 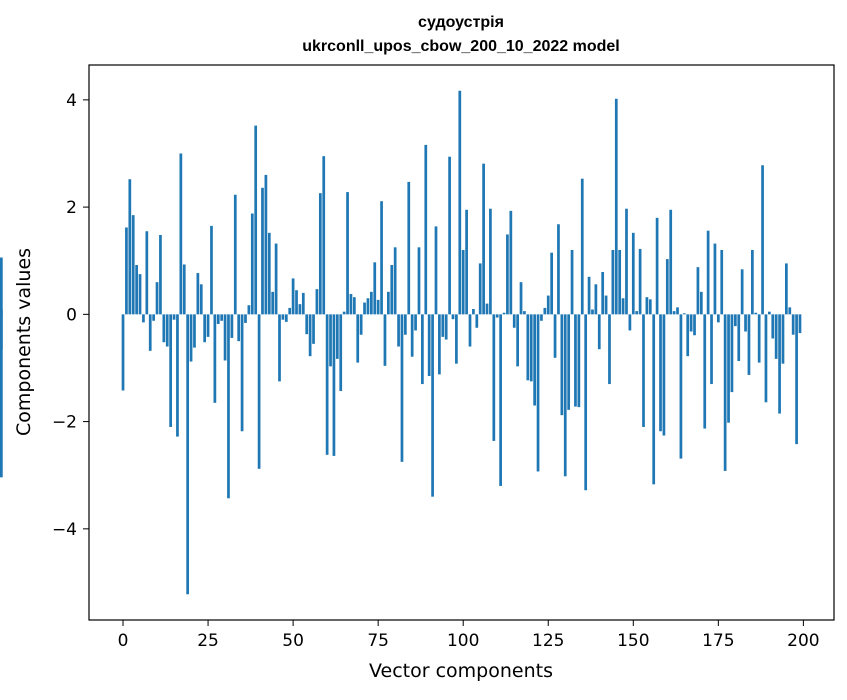 What do you see at coordinates (208, 641) in the screenshot?
I see `x-tick-label: 25` at bounding box center [208, 641].